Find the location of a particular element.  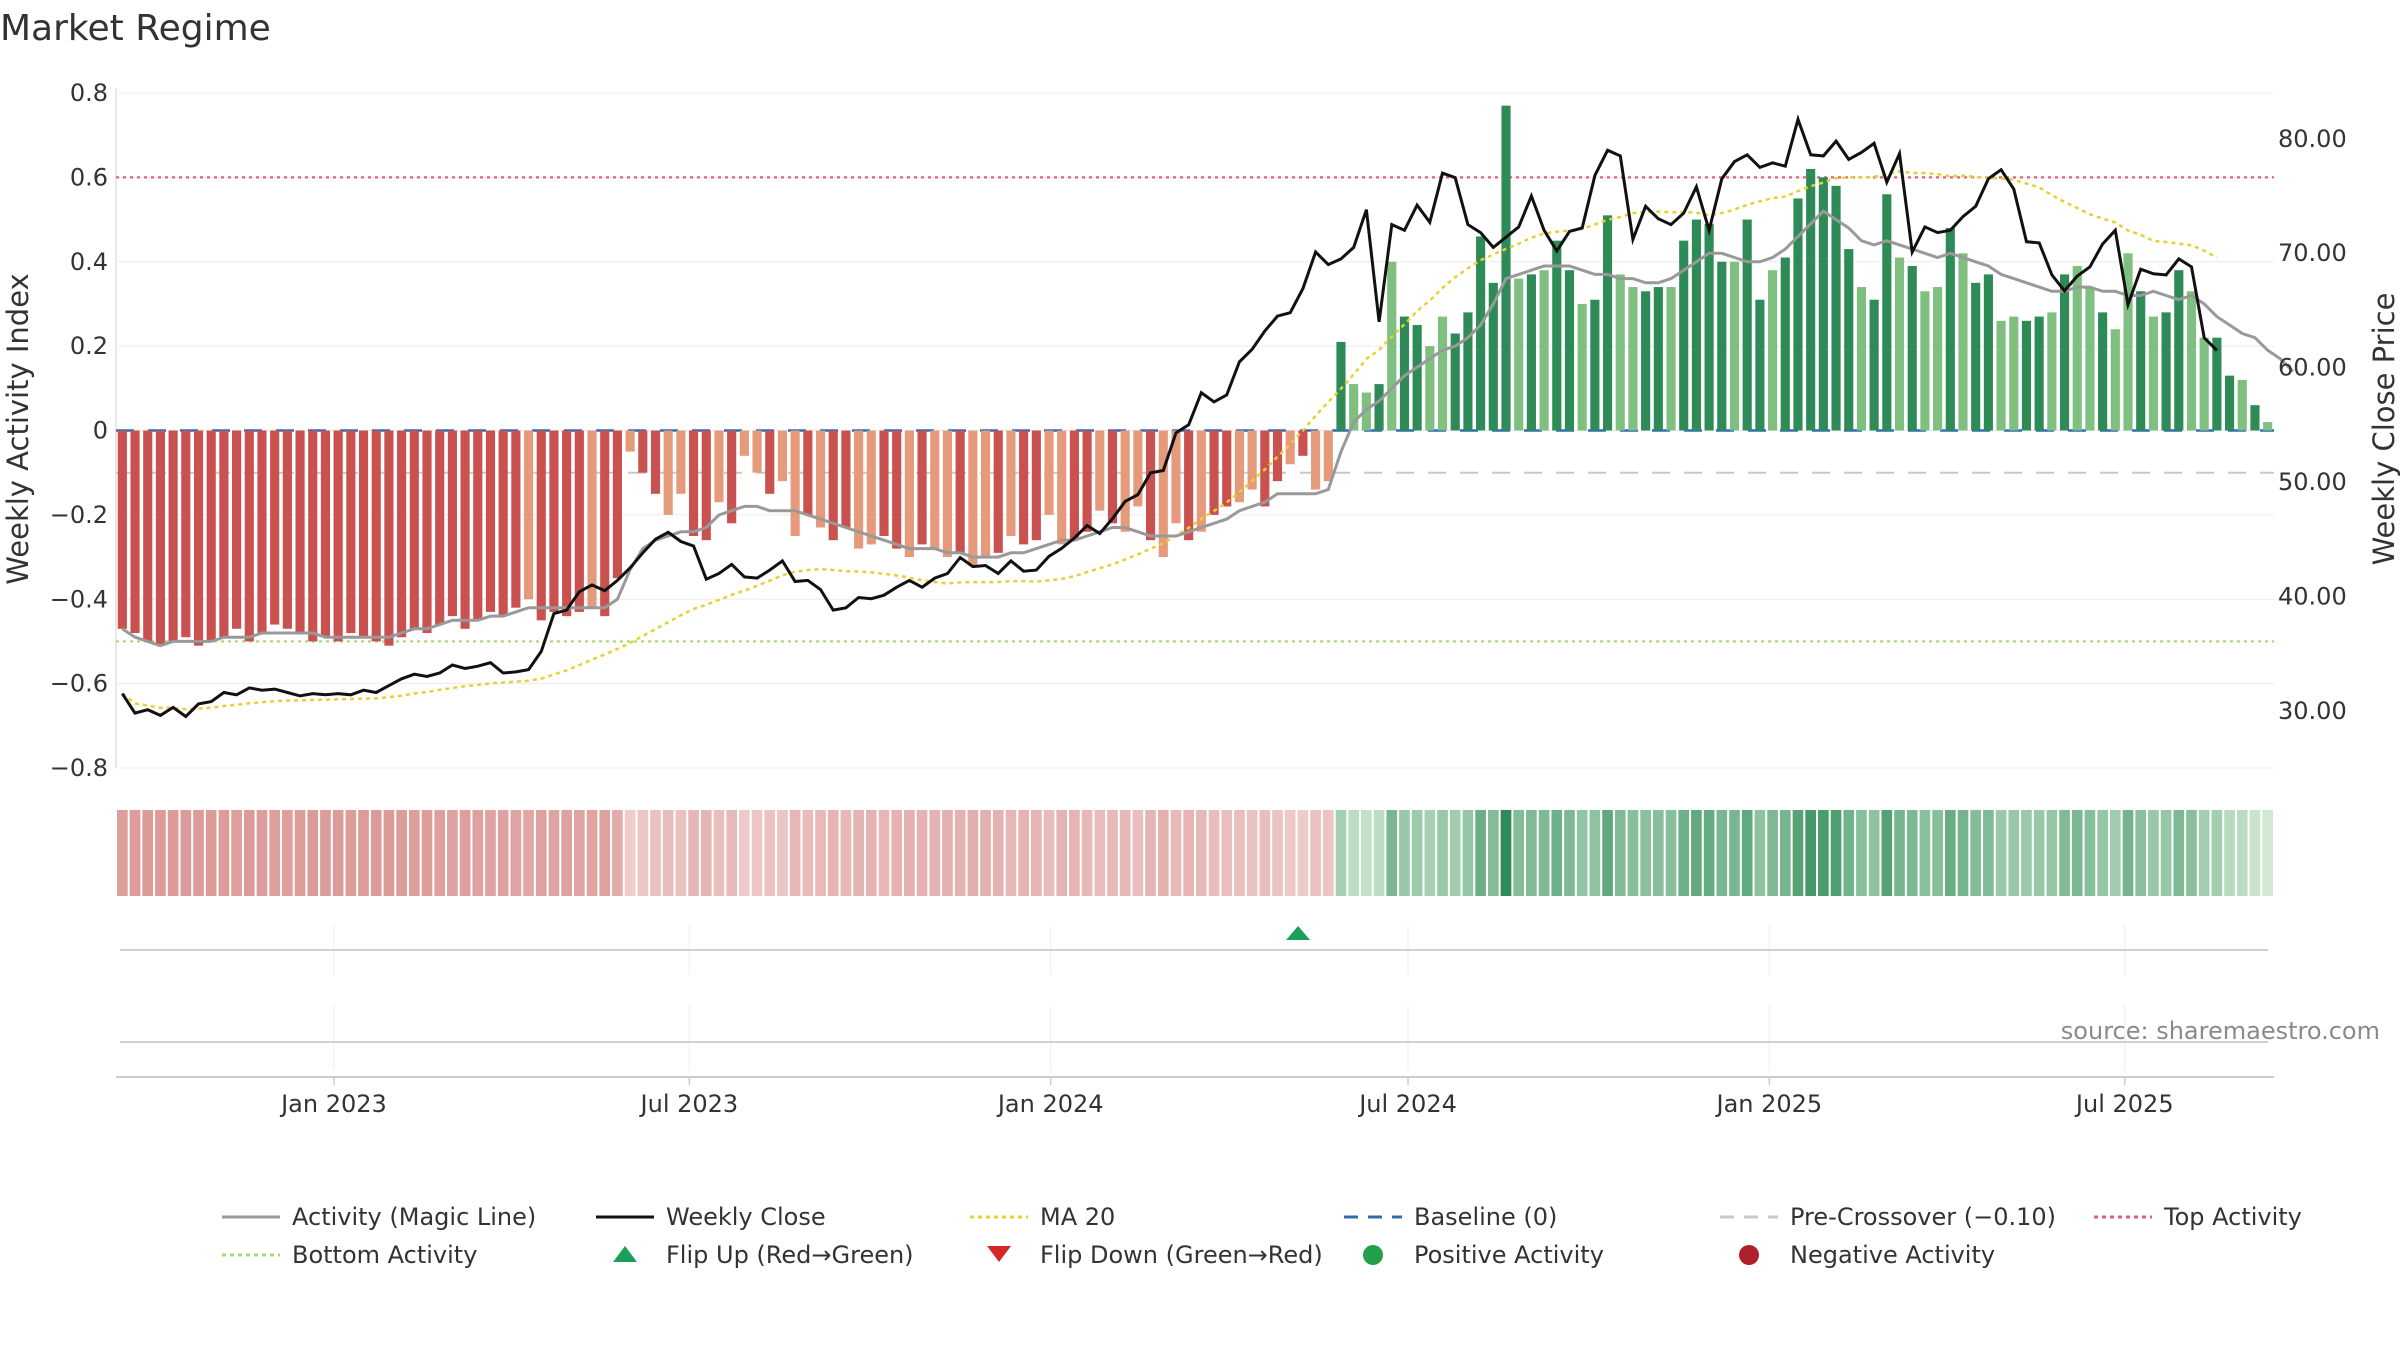

y-left-tick-label: 0.8 is located at coordinates (89, 93).